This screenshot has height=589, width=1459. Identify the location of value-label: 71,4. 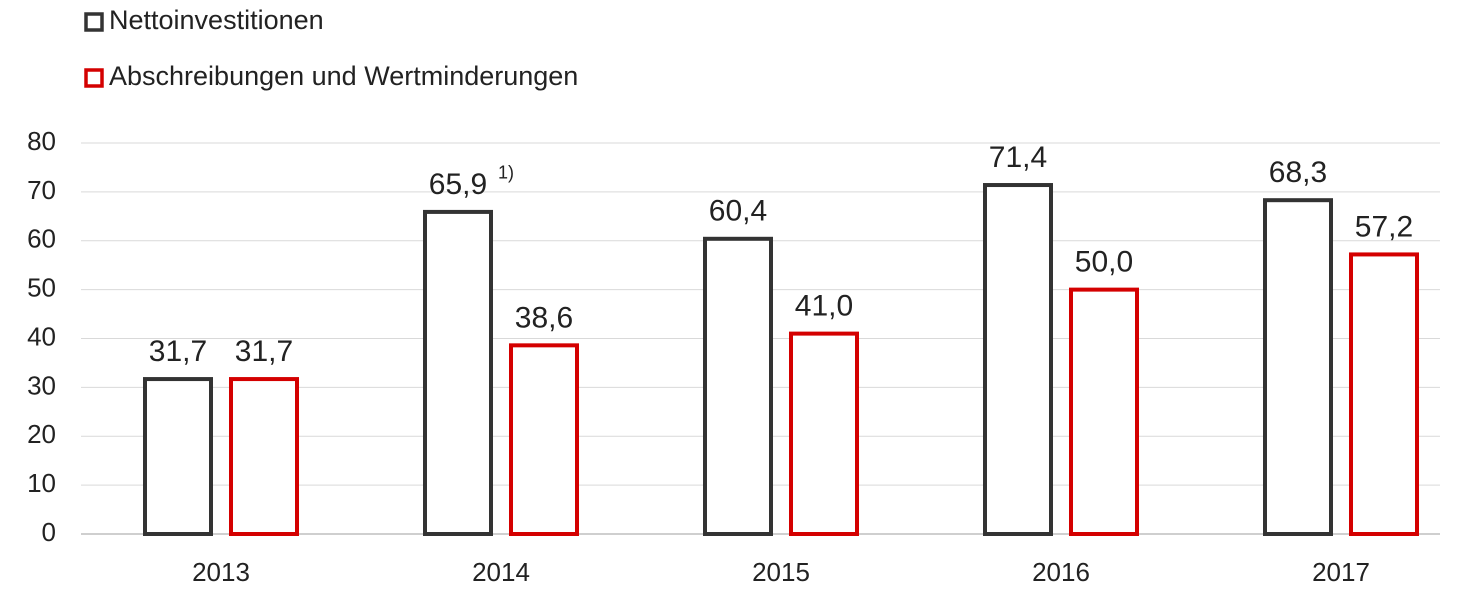
(1018, 157).